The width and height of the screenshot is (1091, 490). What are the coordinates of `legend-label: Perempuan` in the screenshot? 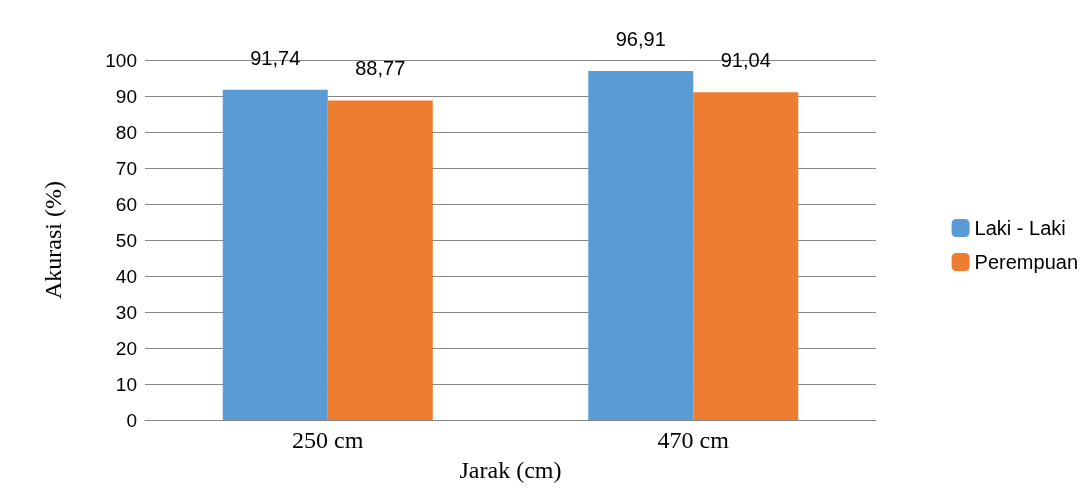 It's located at (1026, 262).